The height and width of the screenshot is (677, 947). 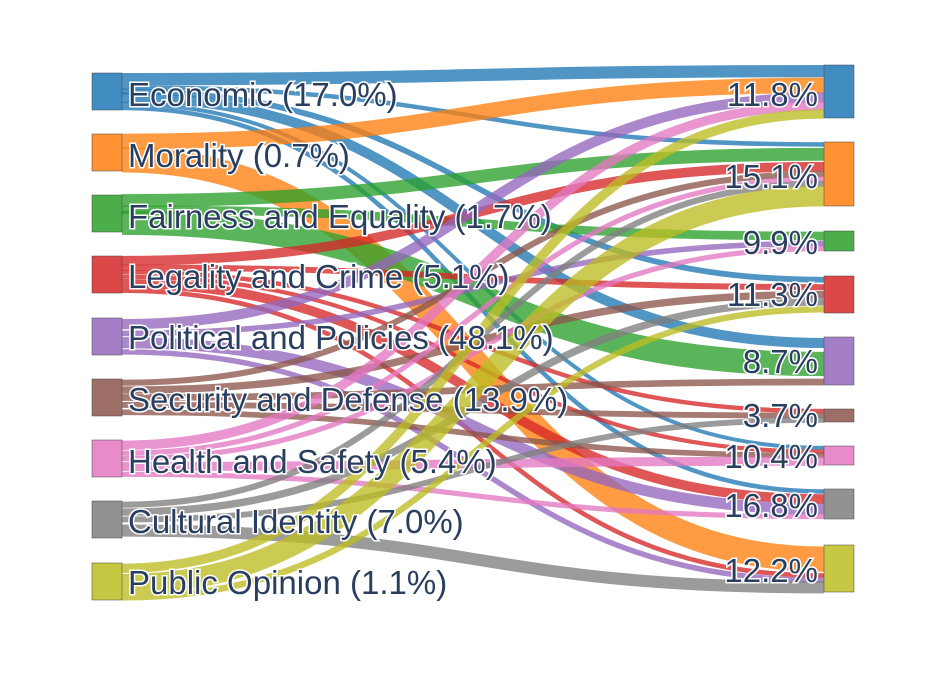 What do you see at coordinates (780, 242) in the screenshot?
I see `target-node-label-2: 9.9%` at bounding box center [780, 242].